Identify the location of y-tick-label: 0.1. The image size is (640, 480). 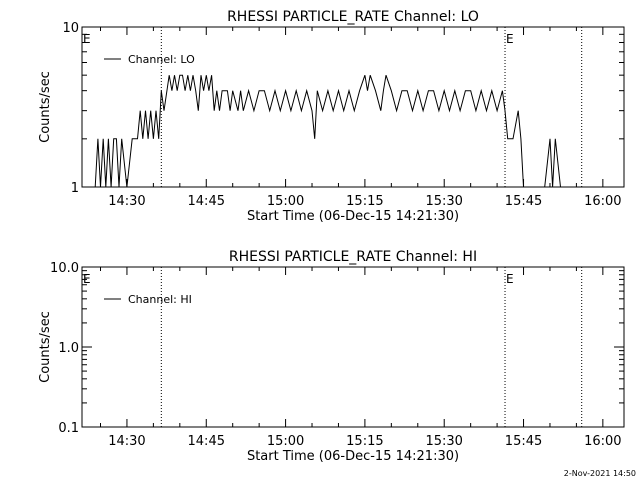
(68, 428).